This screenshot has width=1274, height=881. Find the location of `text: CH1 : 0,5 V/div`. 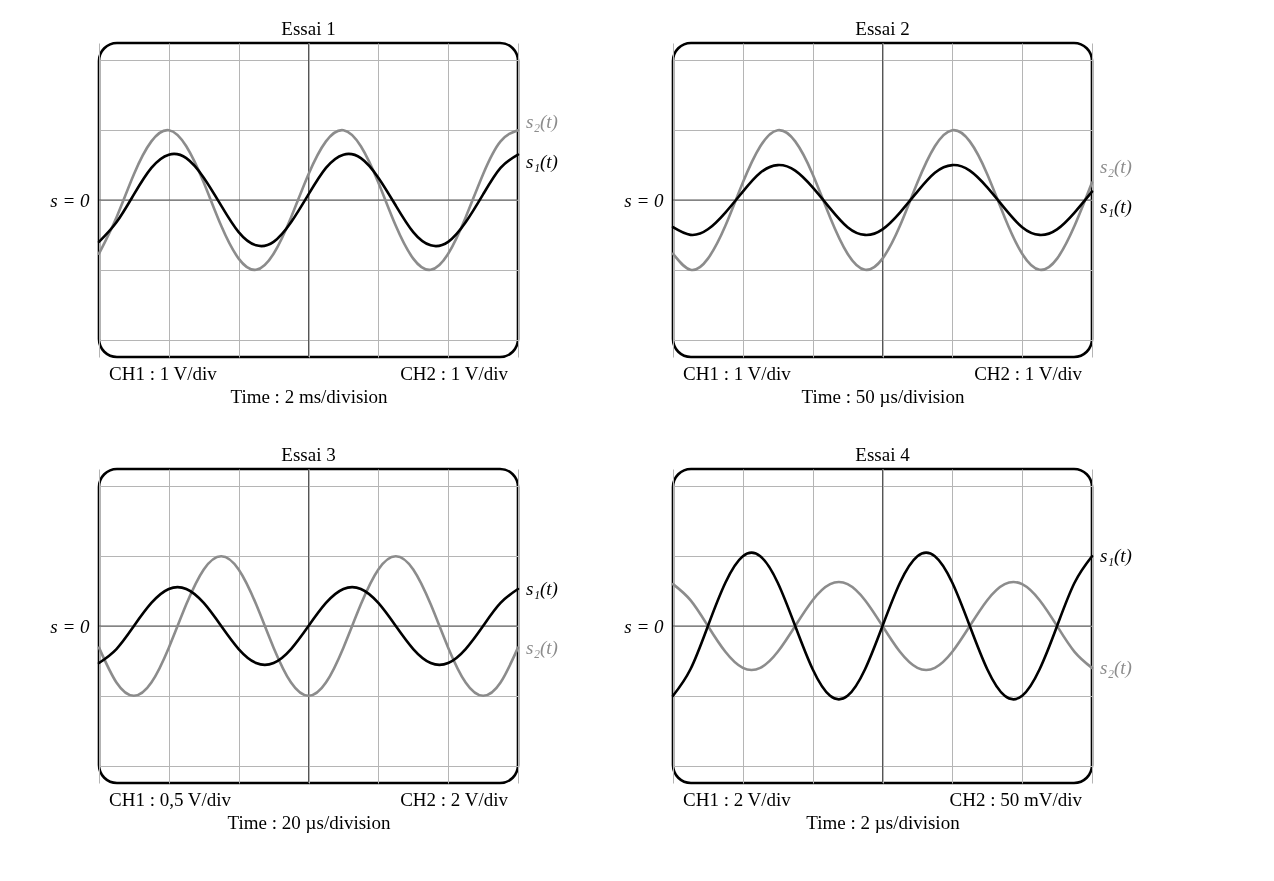

text: CH1 : 0,5 V/div is located at coordinates (170, 799).